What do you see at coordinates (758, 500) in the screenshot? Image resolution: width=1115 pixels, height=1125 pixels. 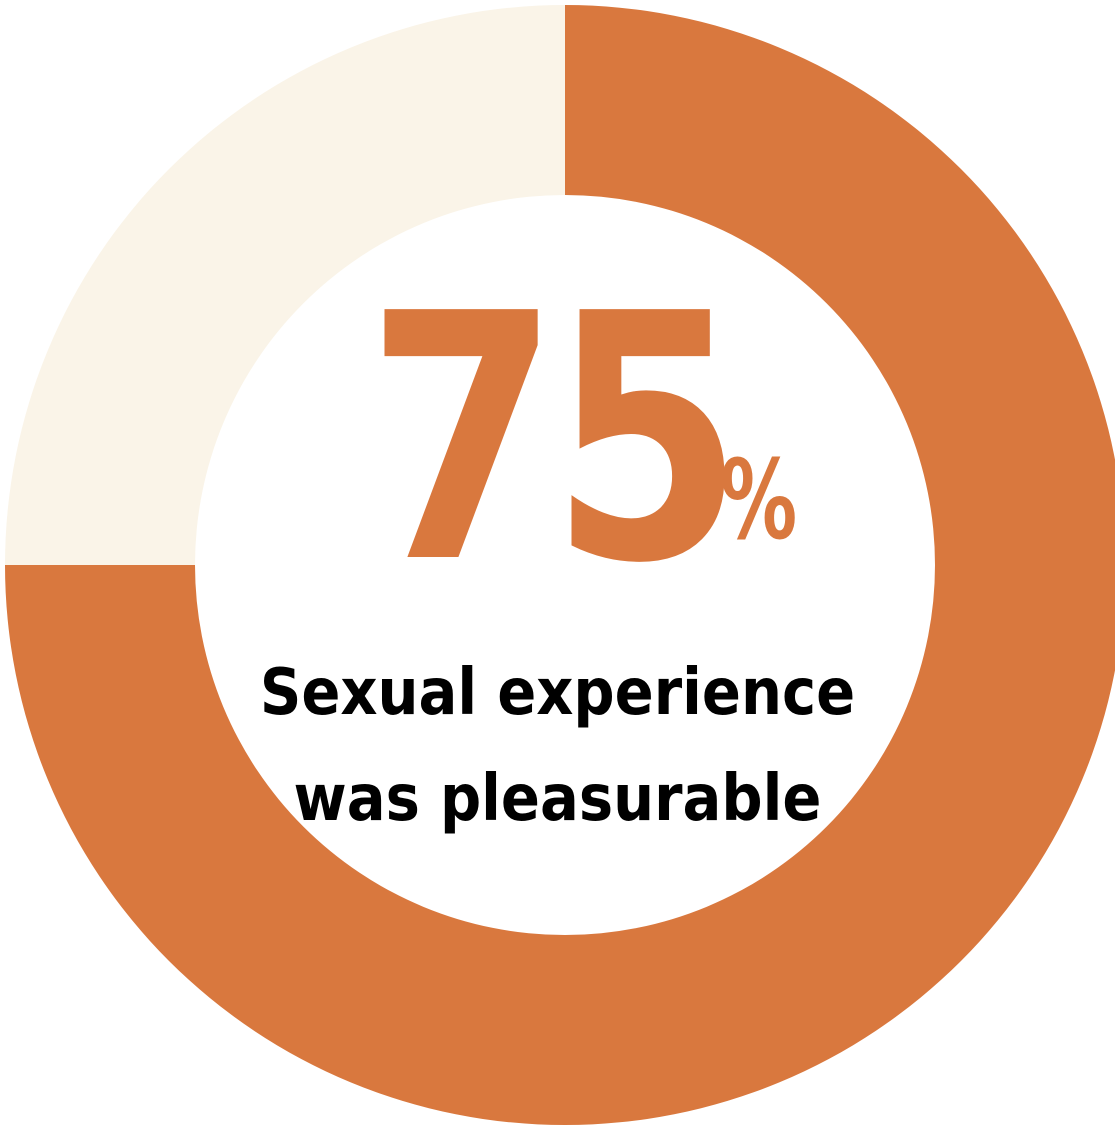 I see `percent-sign: %` at bounding box center [758, 500].